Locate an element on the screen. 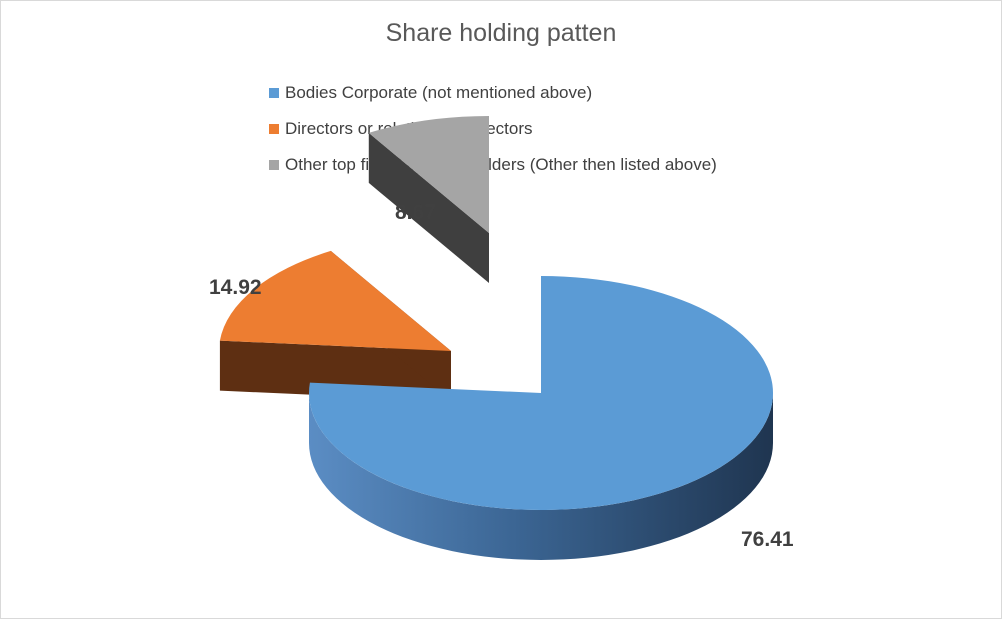 The image size is (1002, 619). legend-swatch-directors is located at coordinates (274, 129).